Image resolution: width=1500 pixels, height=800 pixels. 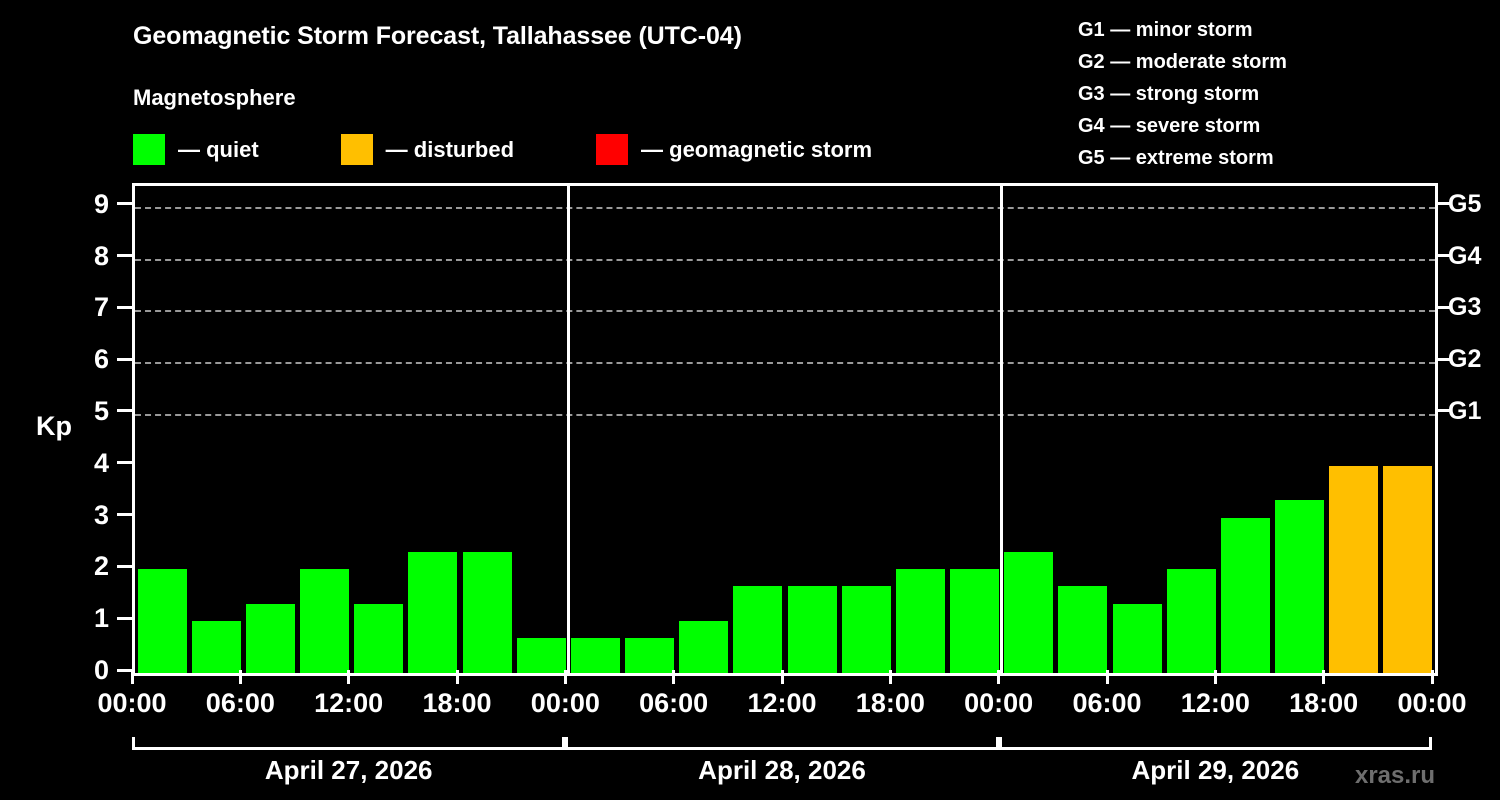 I want to click on red-square-icon, so click(x=612, y=149).